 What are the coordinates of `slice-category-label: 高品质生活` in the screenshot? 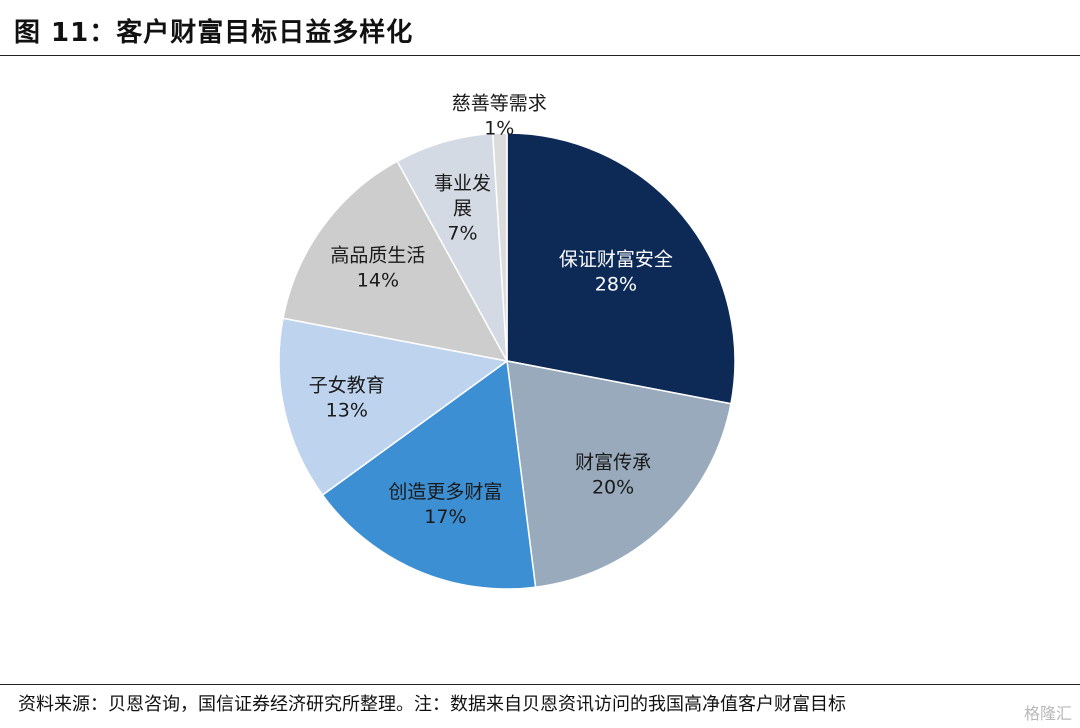 It's located at (377, 256).